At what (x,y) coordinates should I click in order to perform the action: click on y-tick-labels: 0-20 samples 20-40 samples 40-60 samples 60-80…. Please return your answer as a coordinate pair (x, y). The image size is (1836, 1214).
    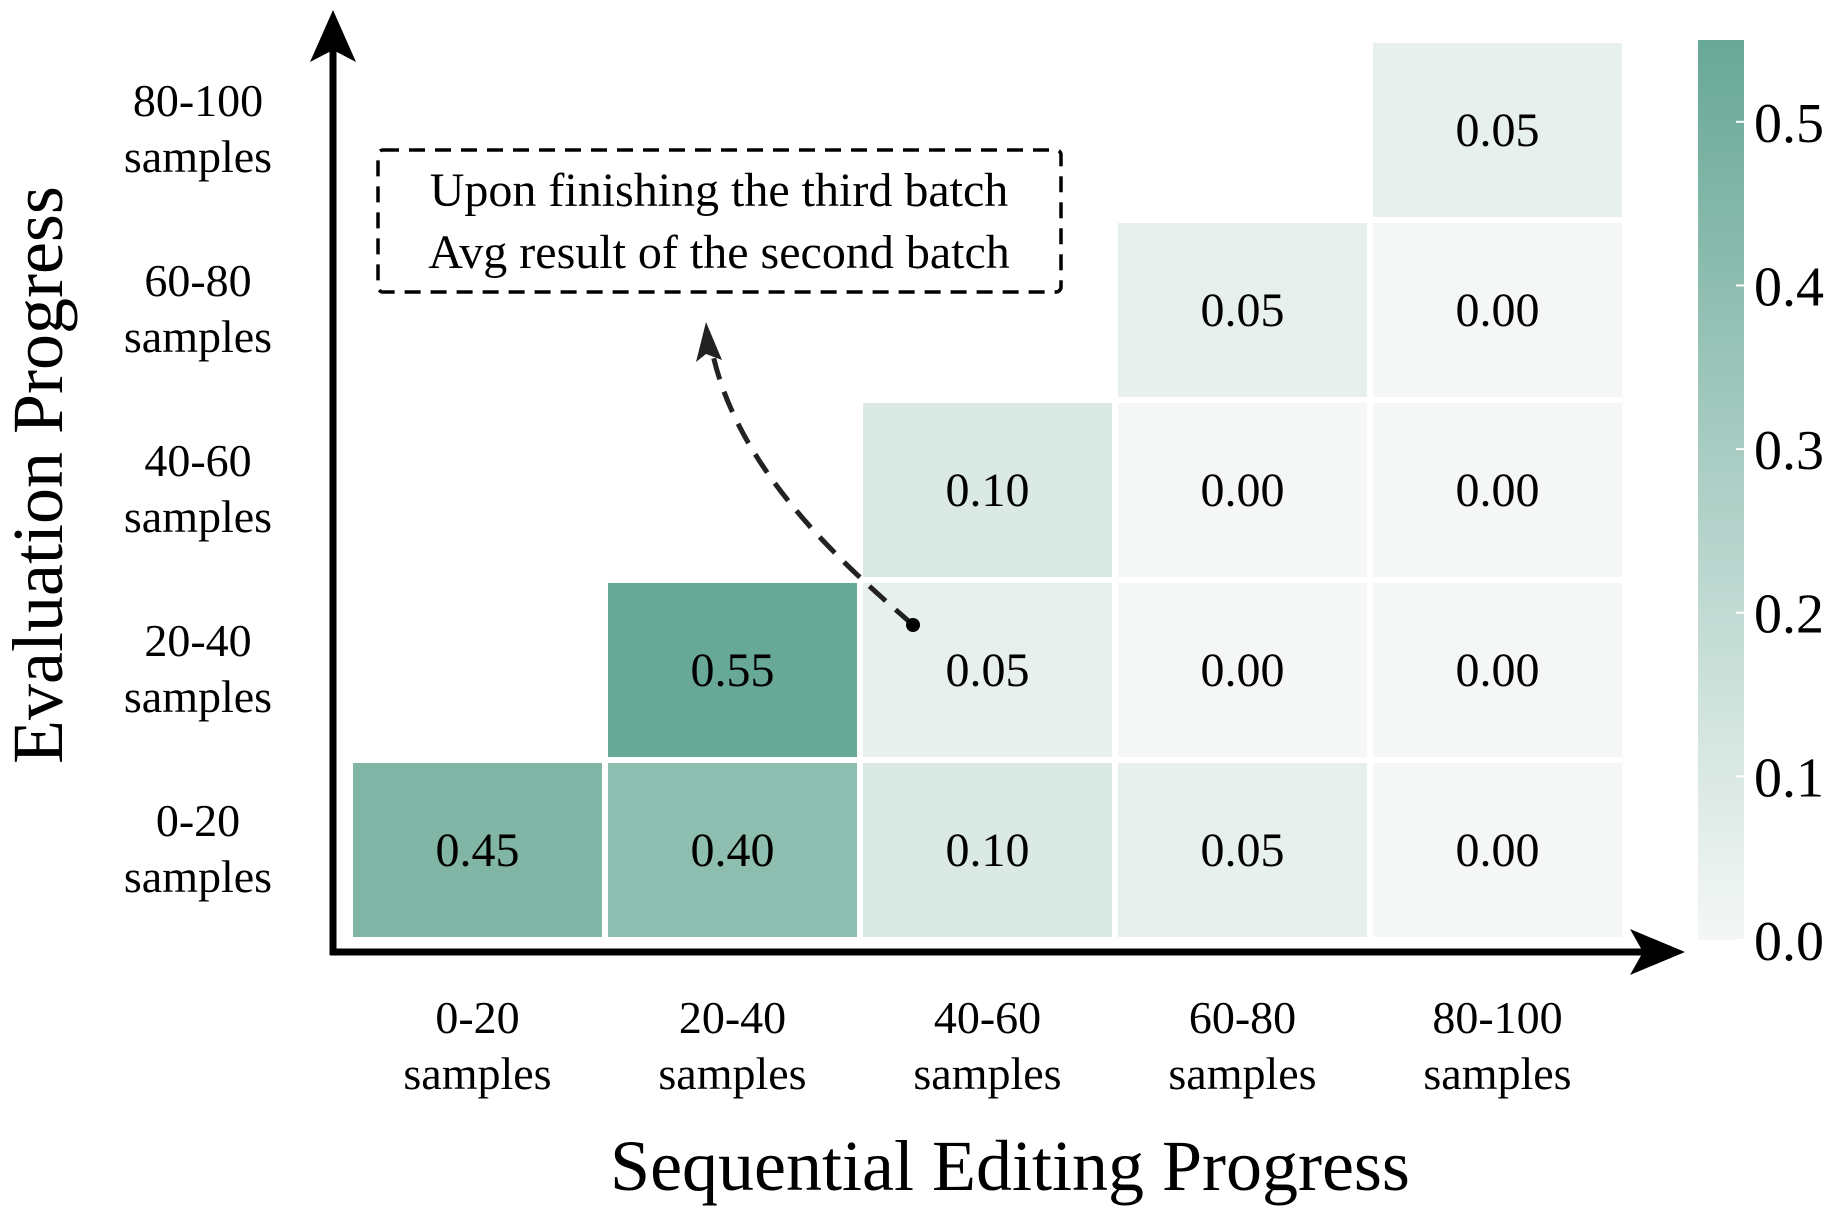
    Looking at the image, I should click on (198, 488).